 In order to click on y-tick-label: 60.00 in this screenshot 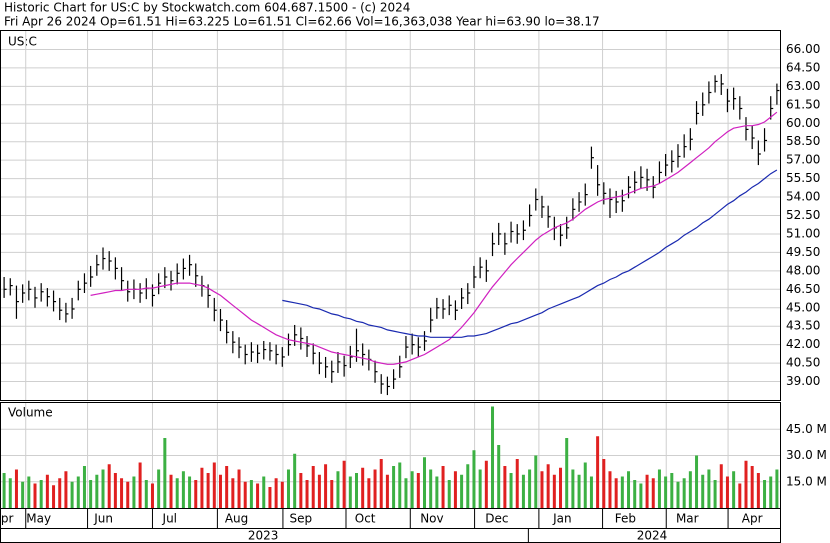, I will do `click(803, 123)`.